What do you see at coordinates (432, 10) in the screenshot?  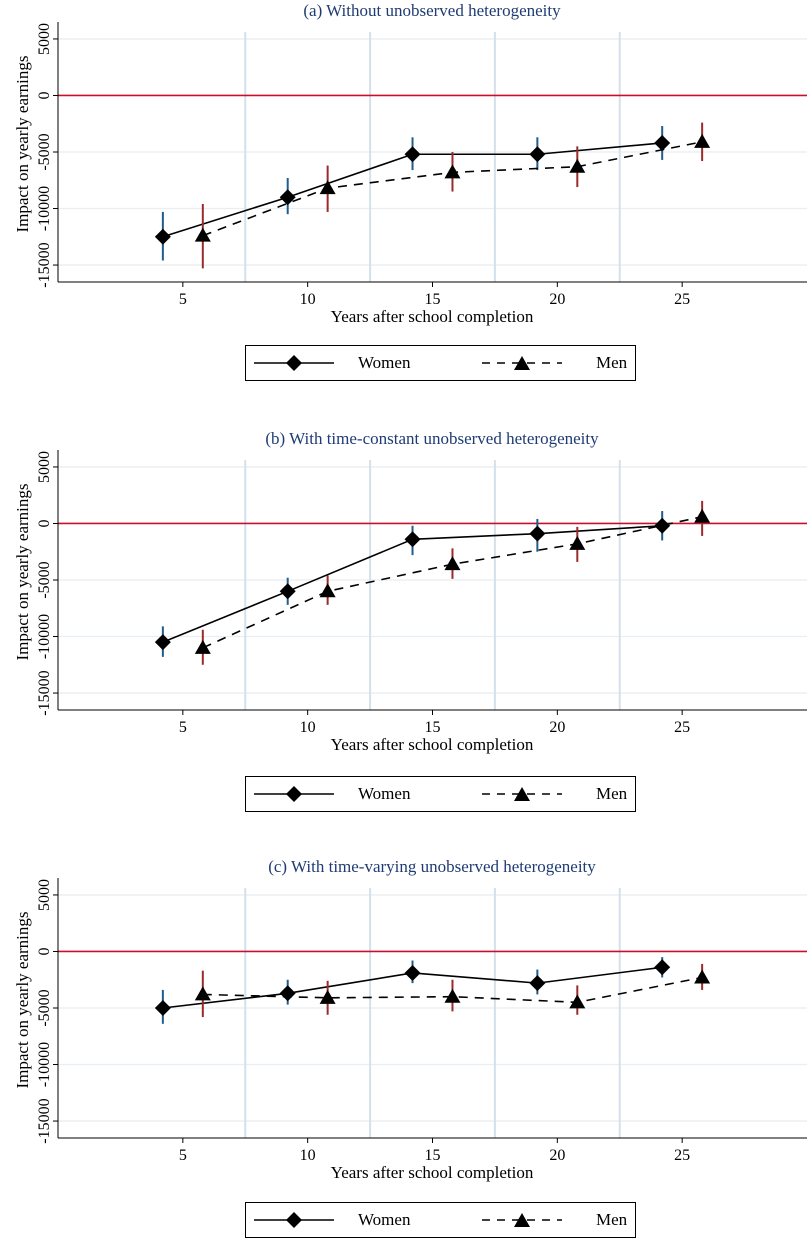 I see `chart-title: (a) Without unobserved heterogeneity` at bounding box center [432, 10].